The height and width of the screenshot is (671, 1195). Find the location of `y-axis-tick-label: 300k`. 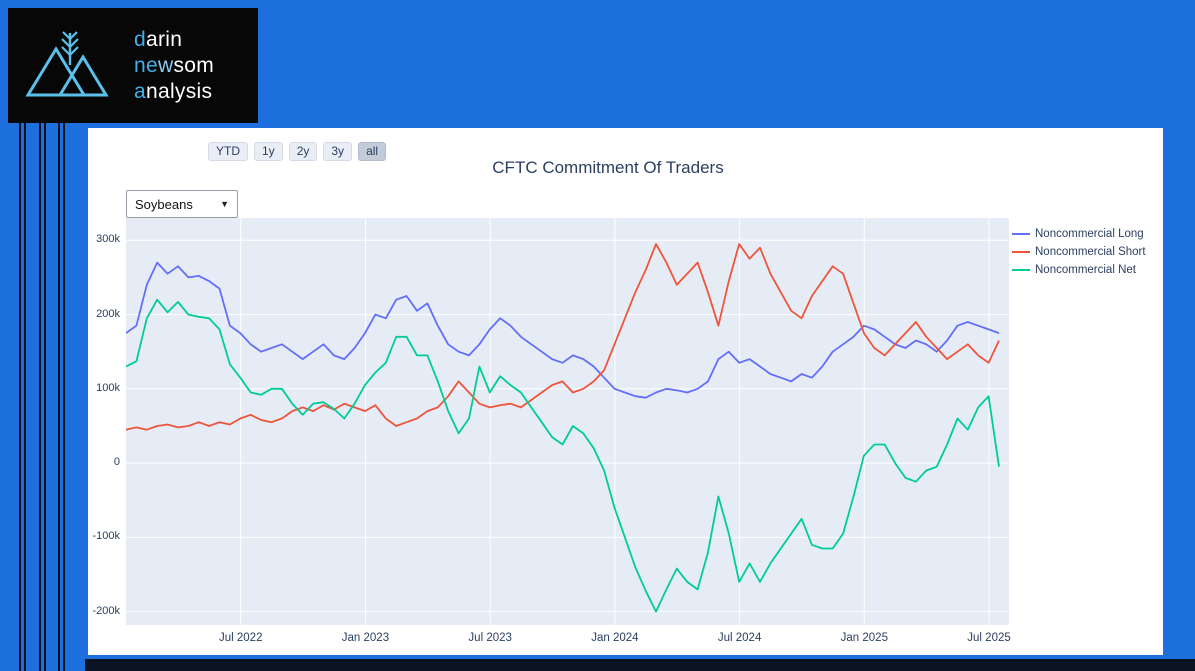

y-axis-tick-label: 300k is located at coordinates (108, 239).